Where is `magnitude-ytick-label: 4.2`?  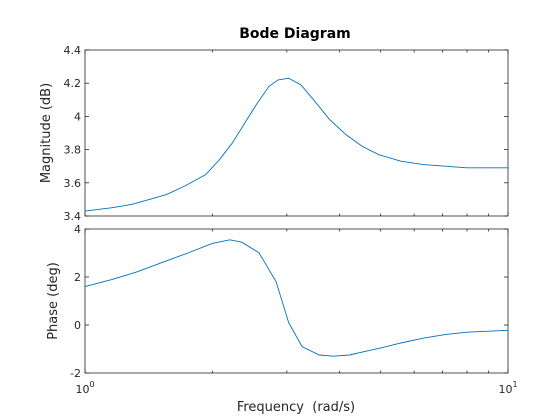
magnitude-ytick-label: 4.2 is located at coordinates (73, 83).